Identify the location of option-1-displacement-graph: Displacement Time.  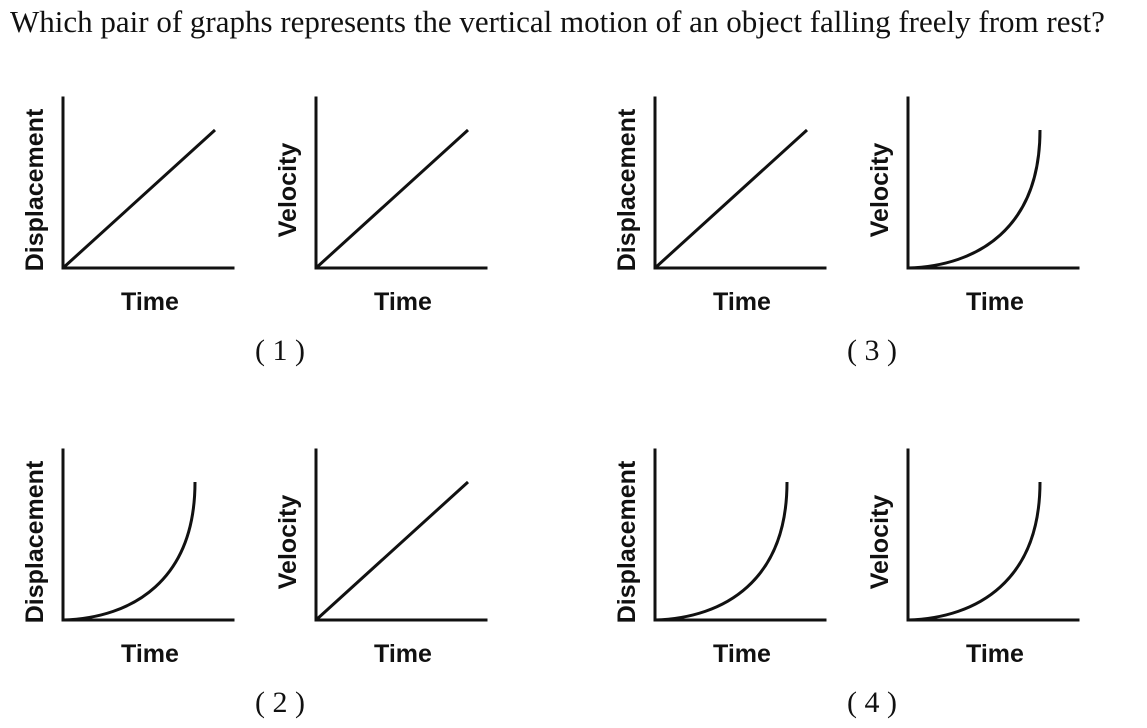
(128, 206).